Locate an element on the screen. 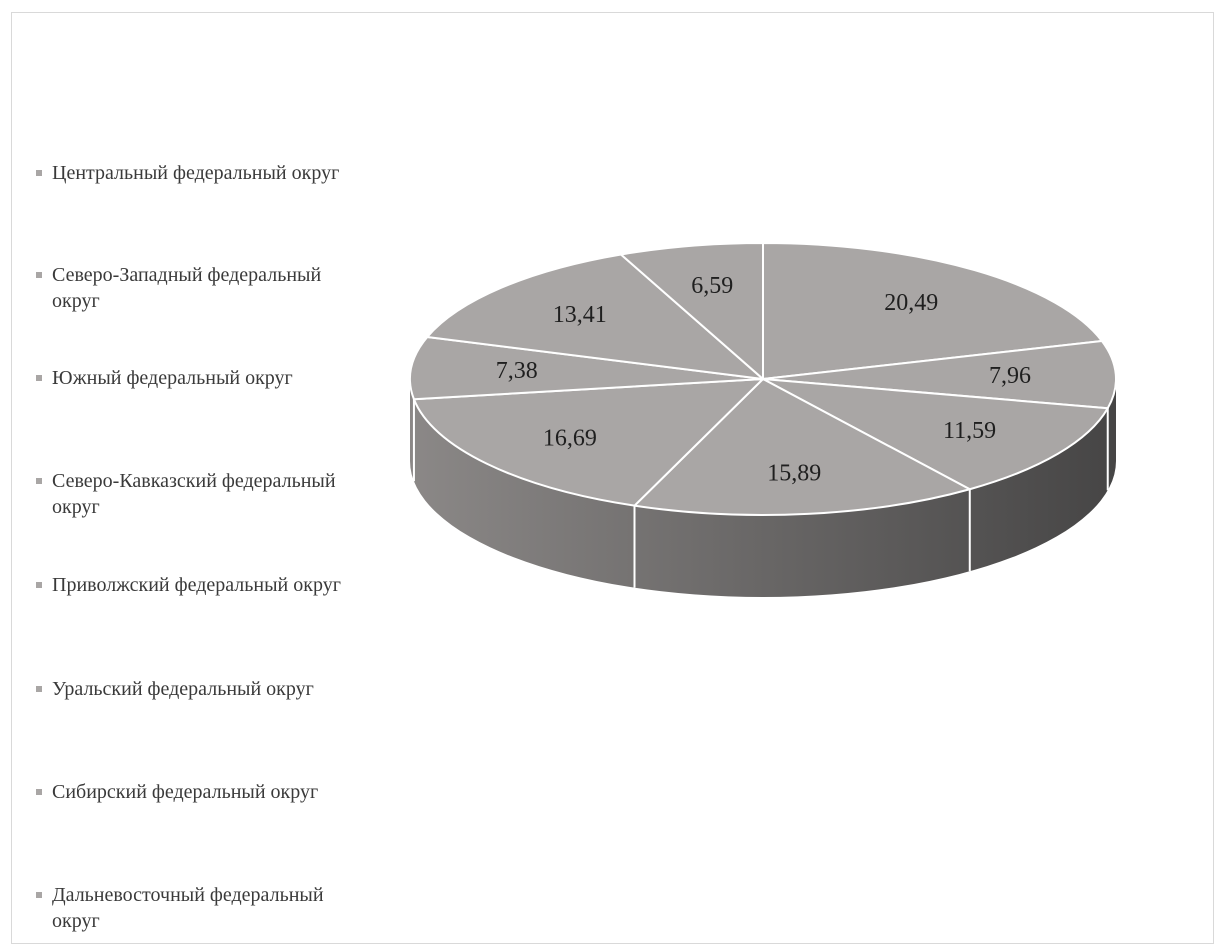 The height and width of the screenshot is (946, 1216). legend-item-volga: Приволжский федеральный округ is located at coordinates (196, 585).